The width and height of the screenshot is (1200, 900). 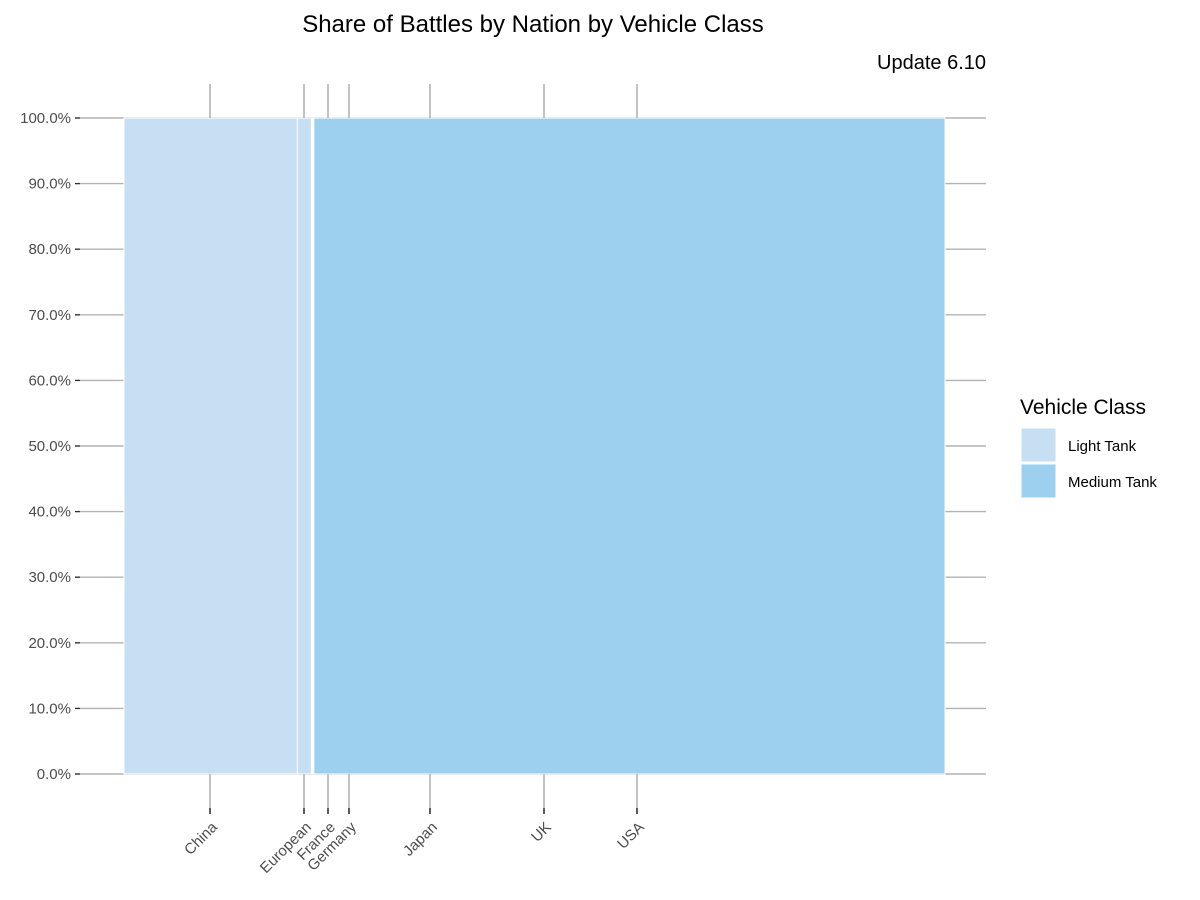 What do you see at coordinates (420, 839) in the screenshot?
I see `x-tick-label: Japan` at bounding box center [420, 839].